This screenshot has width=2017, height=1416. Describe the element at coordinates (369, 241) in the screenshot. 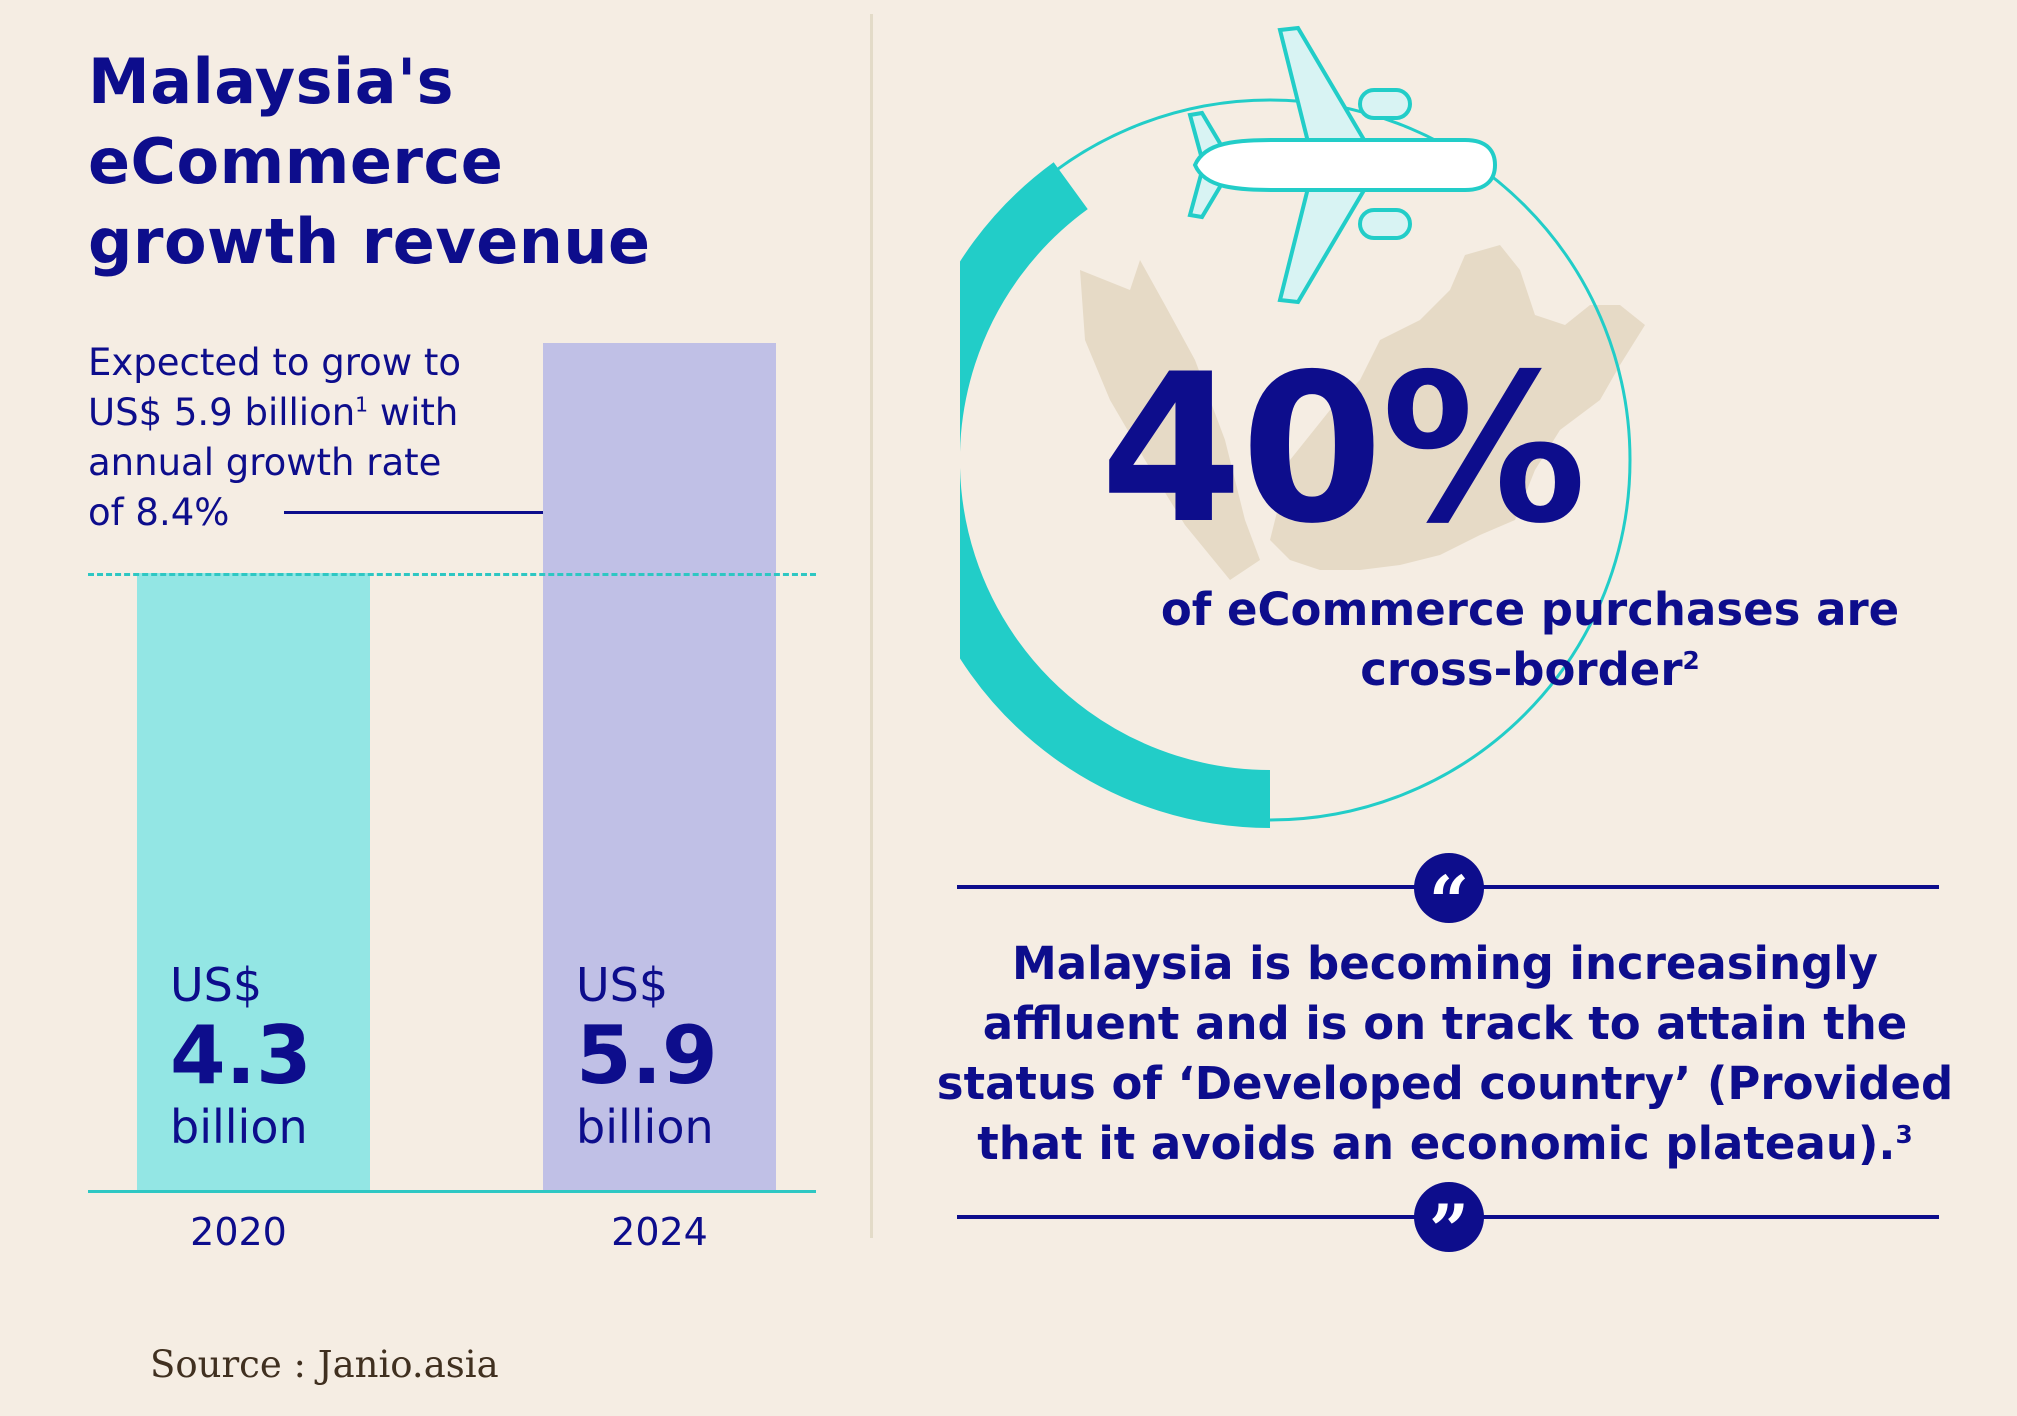

I see `title-line-3: growth revenue` at that location.